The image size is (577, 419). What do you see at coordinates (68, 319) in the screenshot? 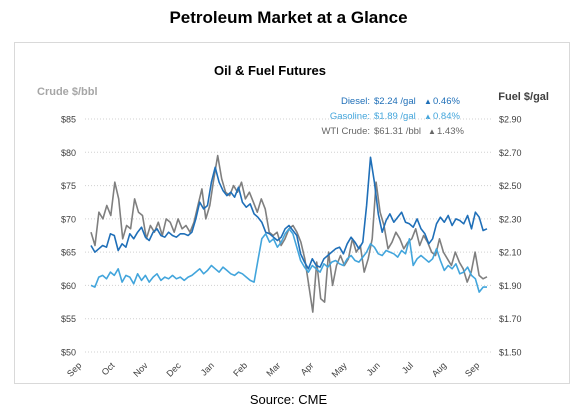
I see `left-tick-label: $55` at bounding box center [68, 319].